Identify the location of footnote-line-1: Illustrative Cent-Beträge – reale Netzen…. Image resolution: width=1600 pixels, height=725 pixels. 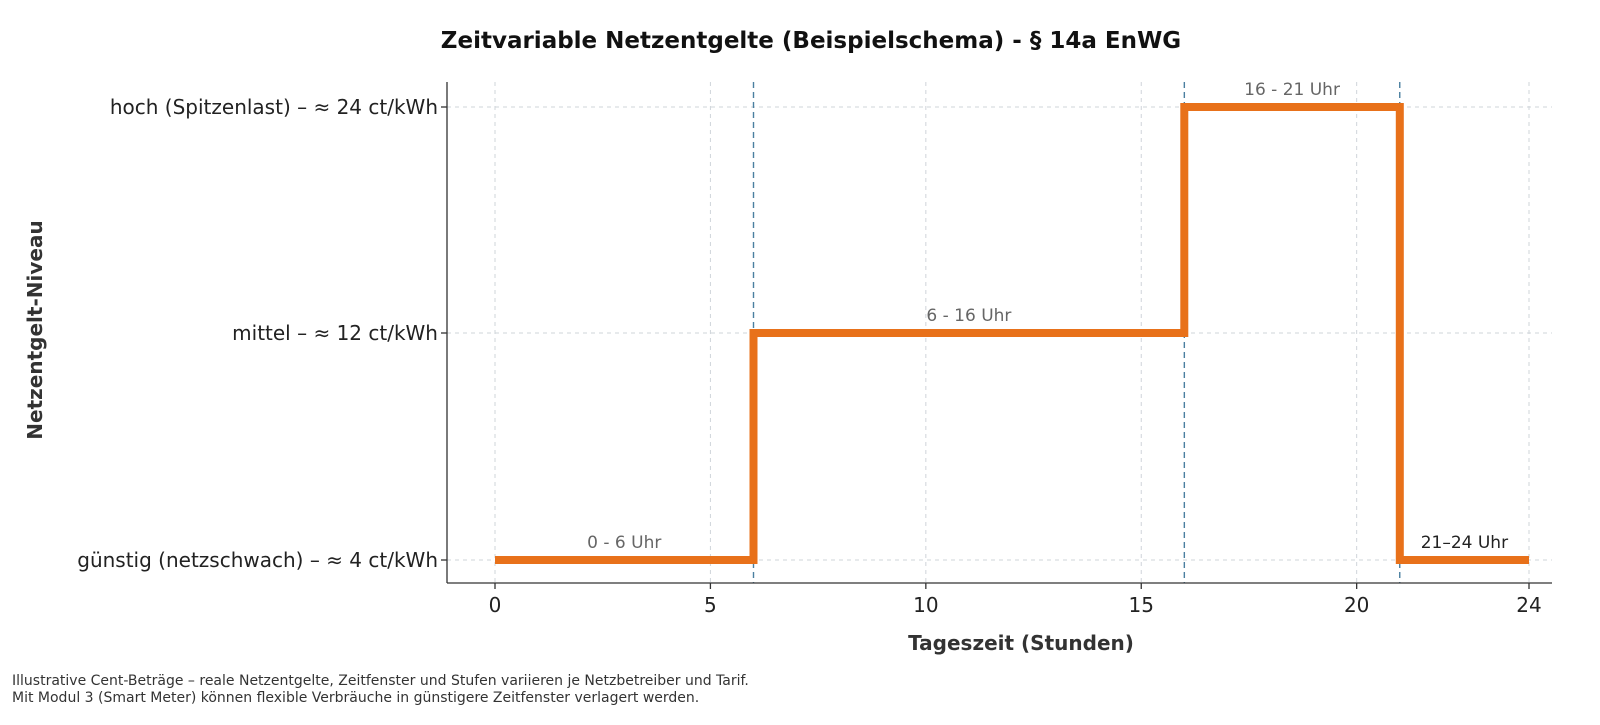
(380, 681).